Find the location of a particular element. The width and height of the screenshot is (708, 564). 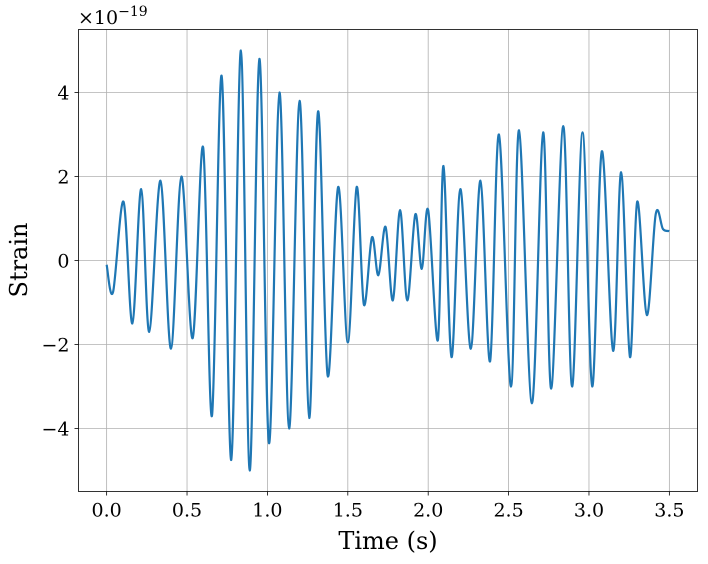

x-tick-label: 1.0 is located at coordinates (267, 511).